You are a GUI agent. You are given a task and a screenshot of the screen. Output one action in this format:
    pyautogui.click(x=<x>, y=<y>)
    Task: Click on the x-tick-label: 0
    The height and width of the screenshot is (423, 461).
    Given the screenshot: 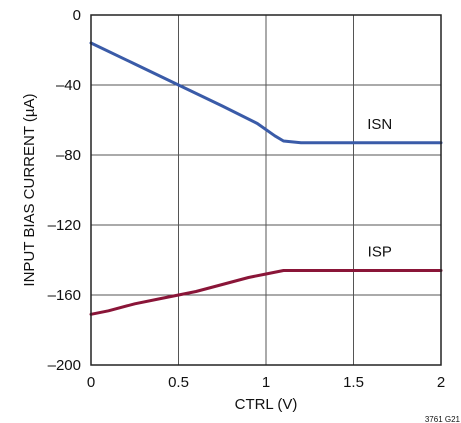 What is the action you would take?
    pyautogui.click(x=91, y=382)
    